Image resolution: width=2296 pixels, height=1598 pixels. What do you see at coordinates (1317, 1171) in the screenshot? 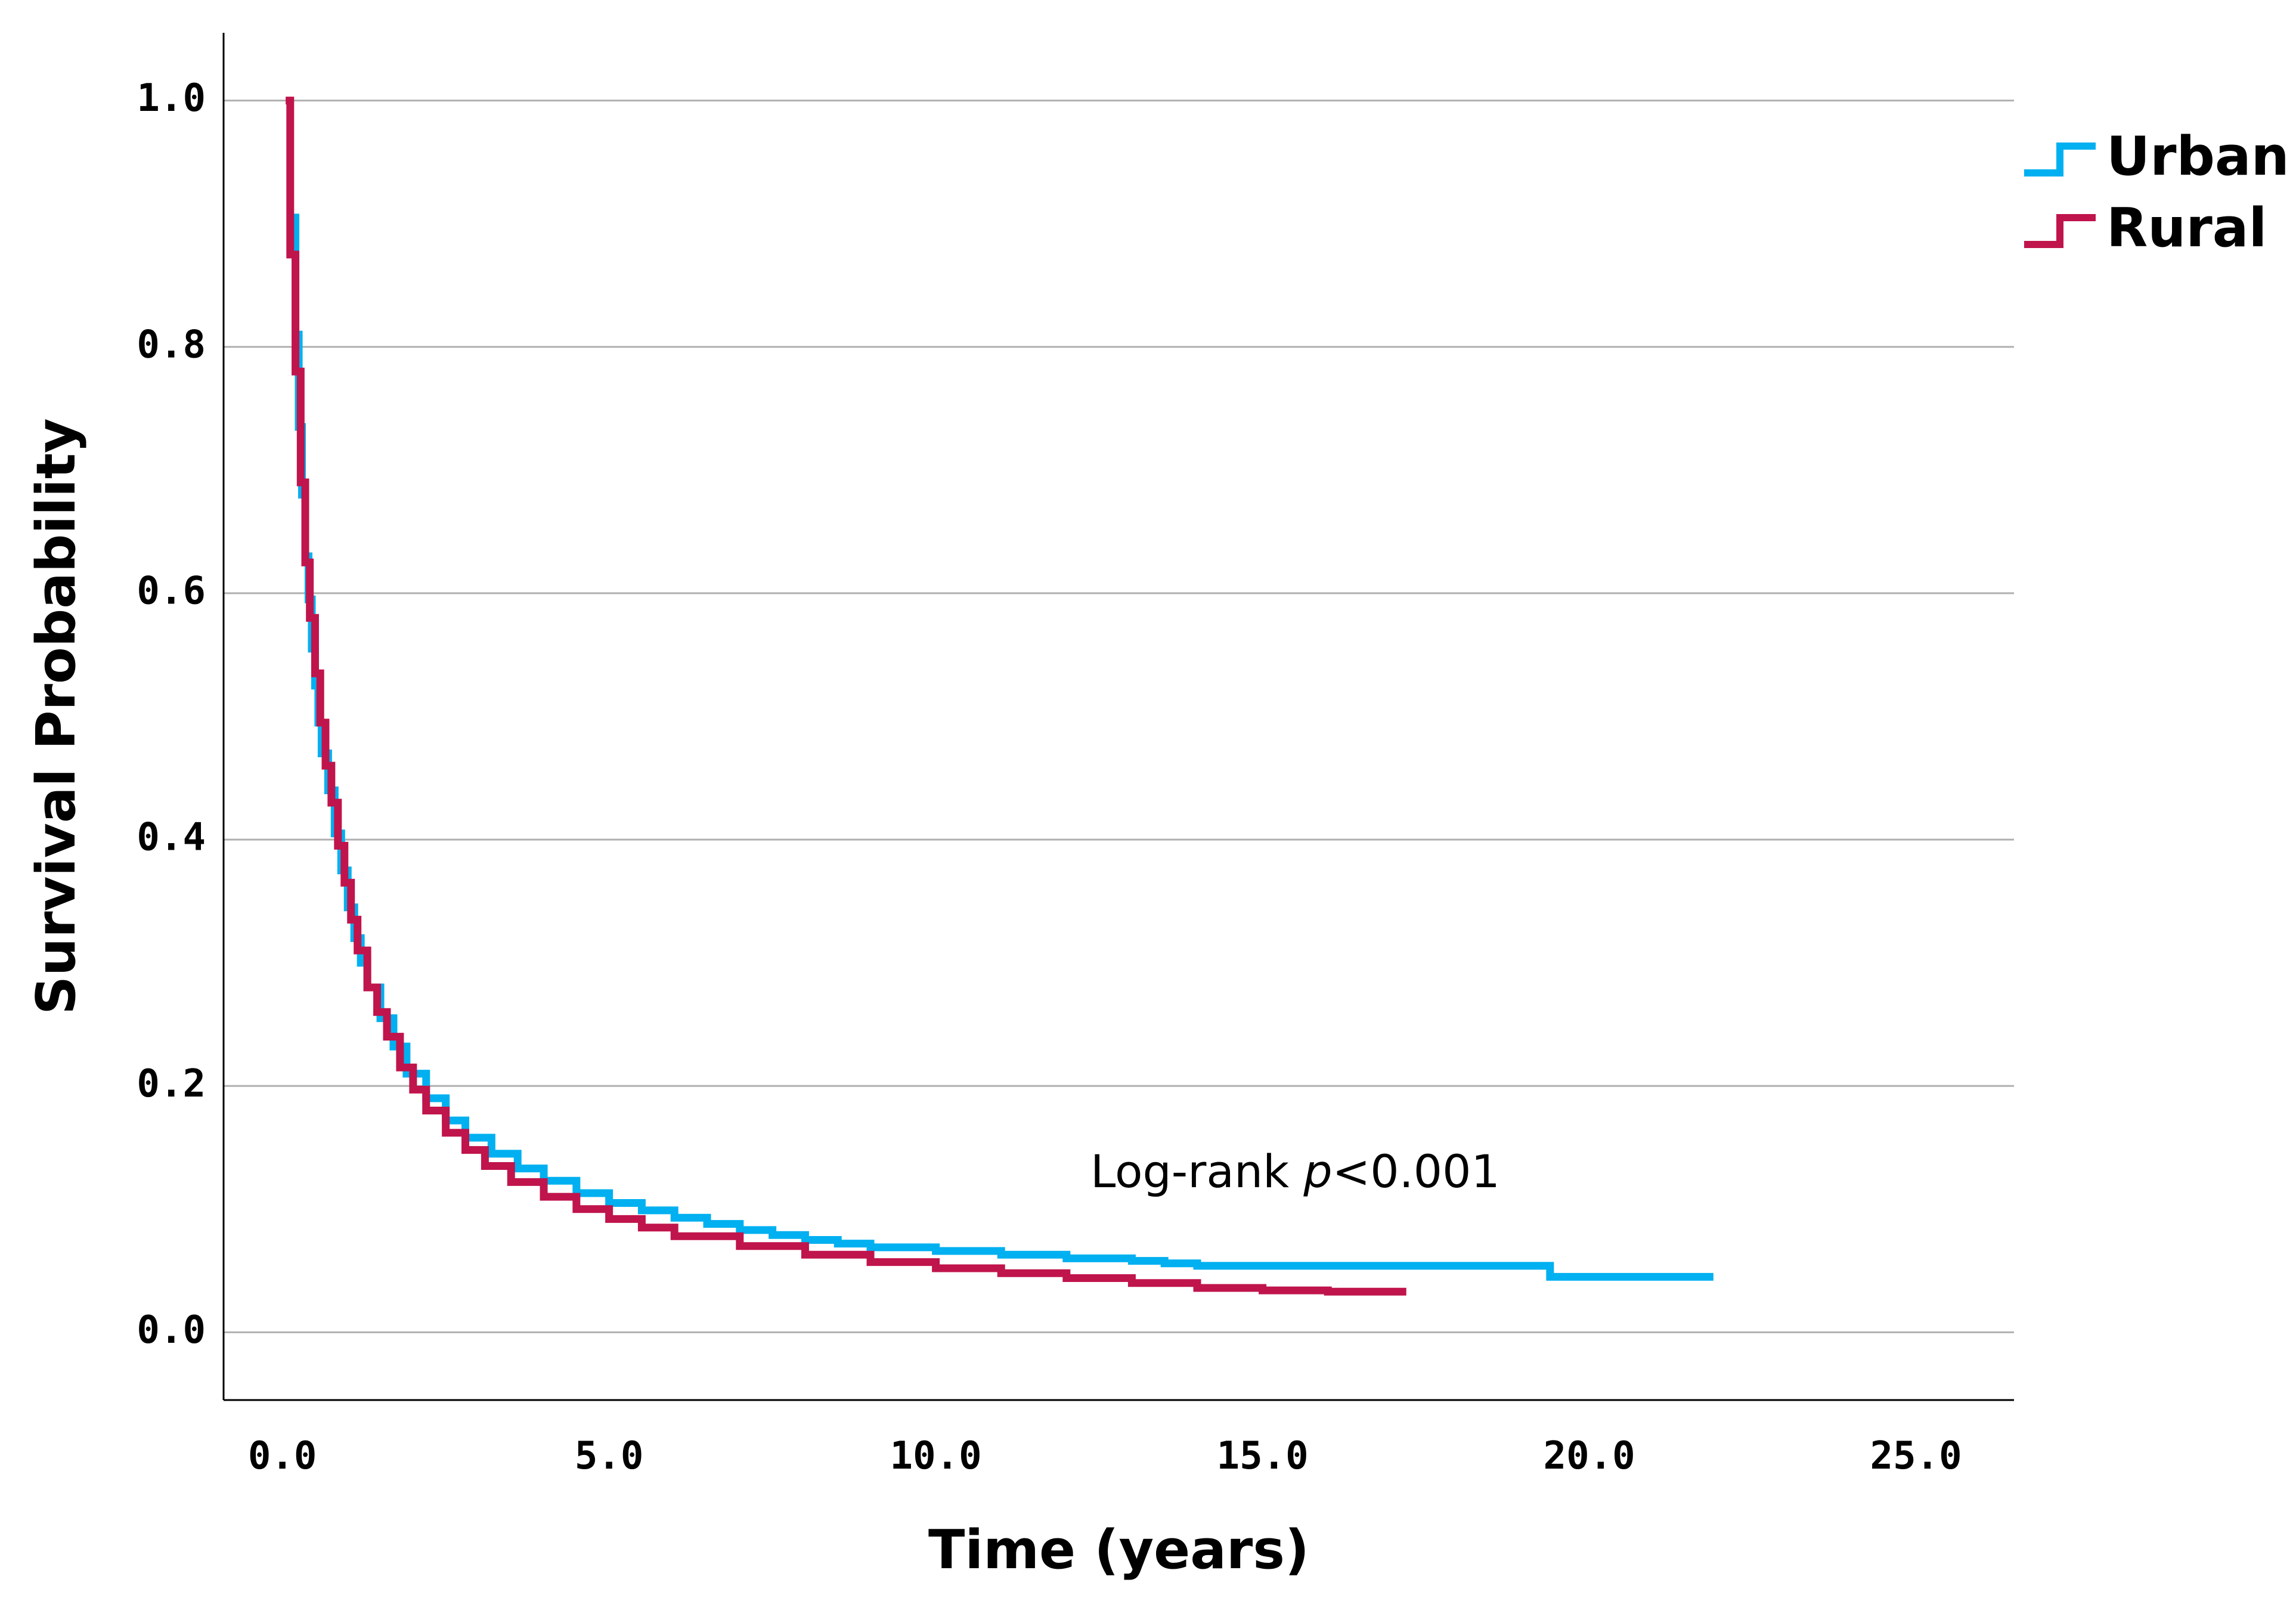
I see `annotation-p: p` at bounding box center [1317, 1171].